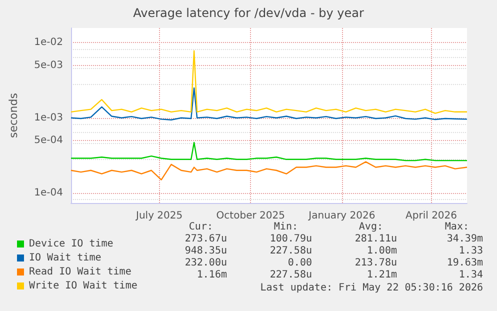 The height and width of the screenshot is (311, 497). I want to click on text: 1.00m, so click(381, 251).